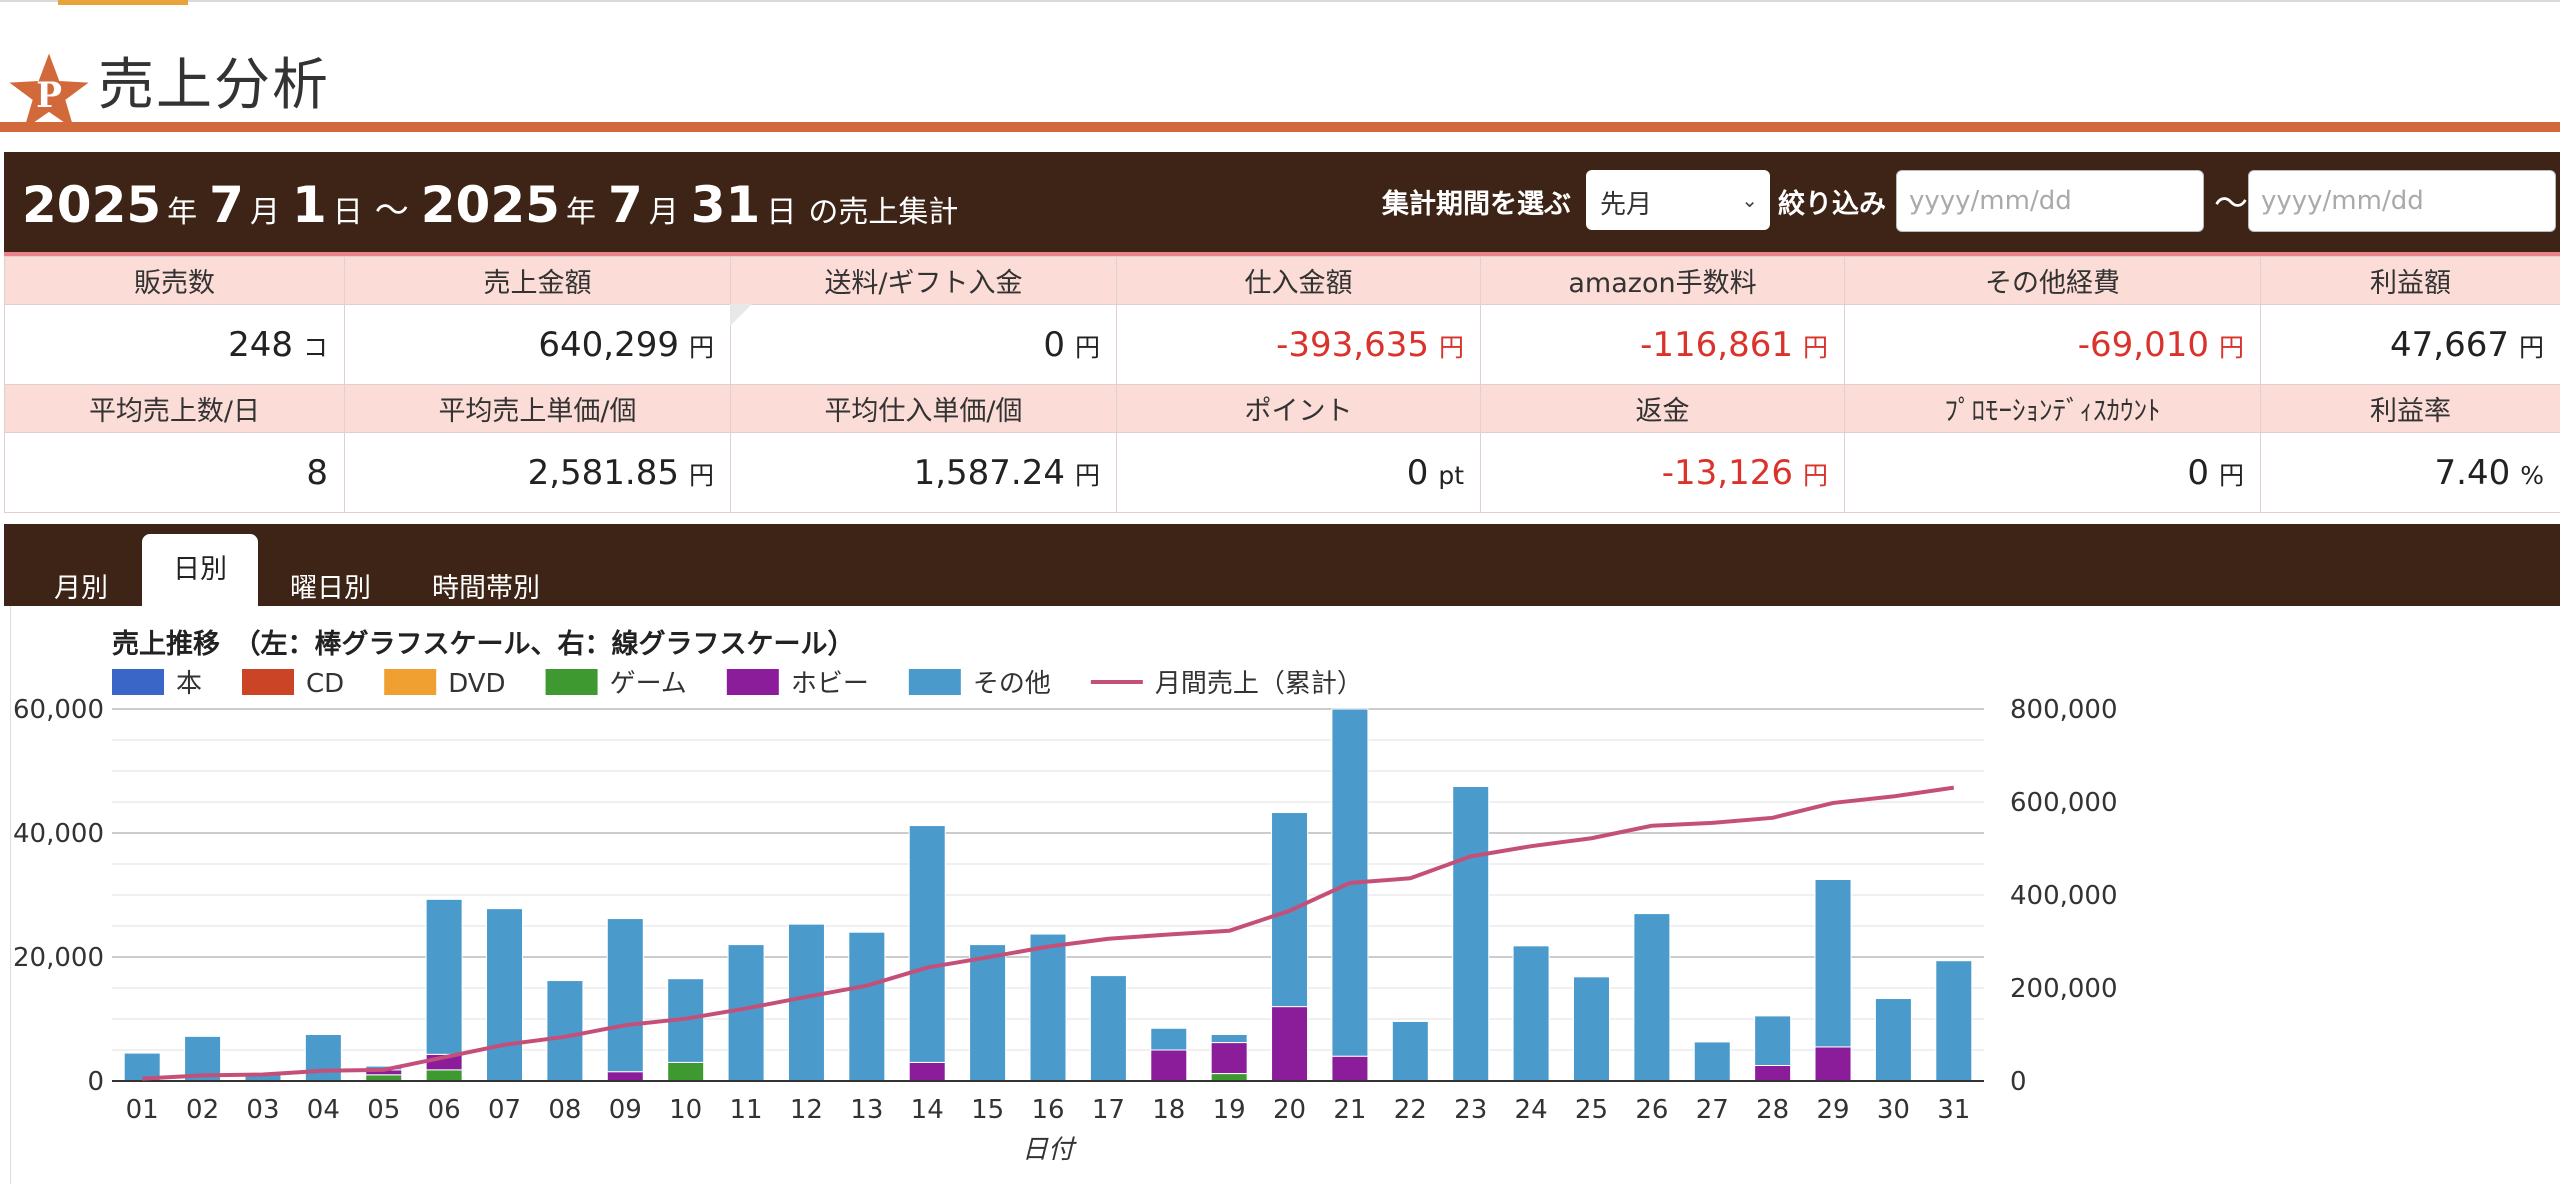  I want to click on legend-label: ホビー, so click(830, 684).